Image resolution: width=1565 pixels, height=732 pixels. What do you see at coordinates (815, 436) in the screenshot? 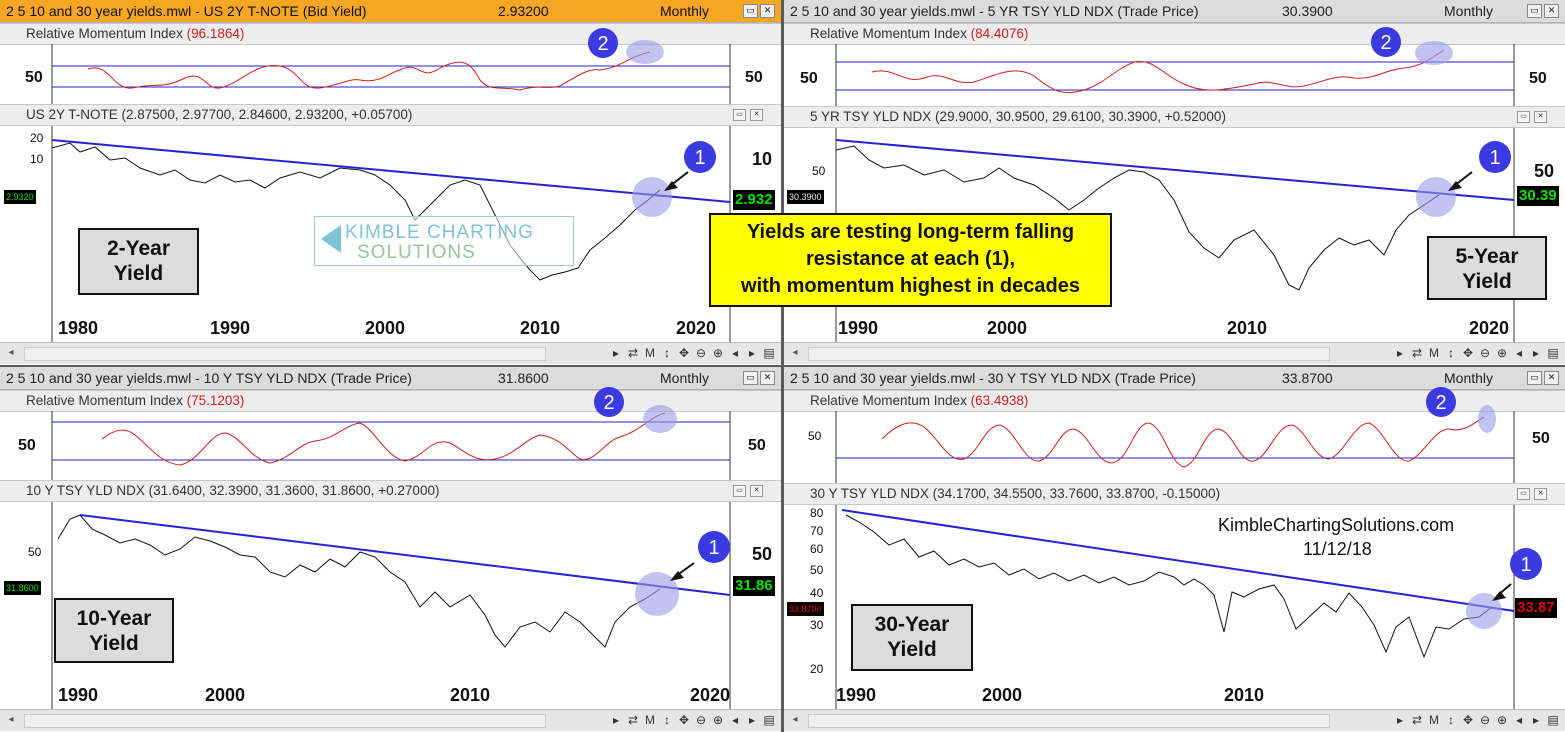
I see `momentum-axis-left: 50` at bounding box center [815, 436].